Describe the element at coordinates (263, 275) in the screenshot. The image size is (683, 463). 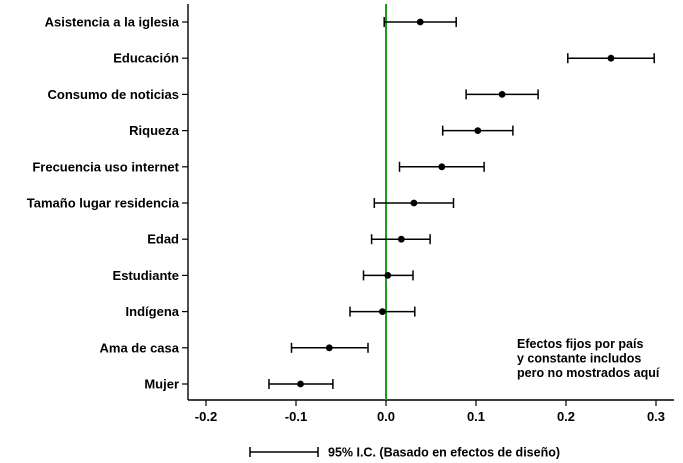
I see `coefficient-row: Estudiante` at that location.